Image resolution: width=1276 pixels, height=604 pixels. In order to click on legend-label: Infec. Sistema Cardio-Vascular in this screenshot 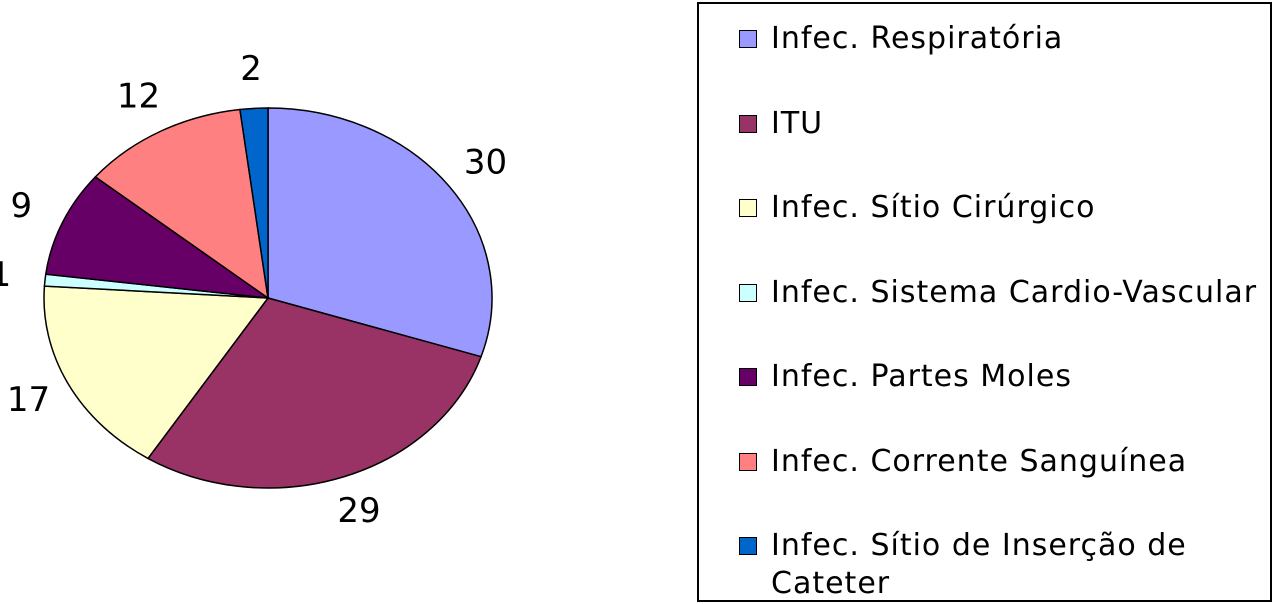, I will do `click(1014, 292)`.